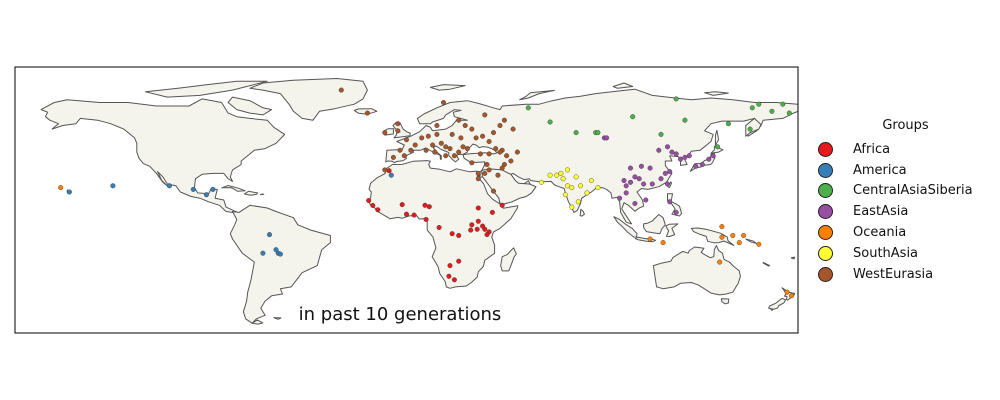 The height and width of the screenshot is (400, 1000). What do you see at coordinates (913, 191) in the screenshot?
I see `legend-label: CentralAsiaSiberia` at bounding box center [913, 191].